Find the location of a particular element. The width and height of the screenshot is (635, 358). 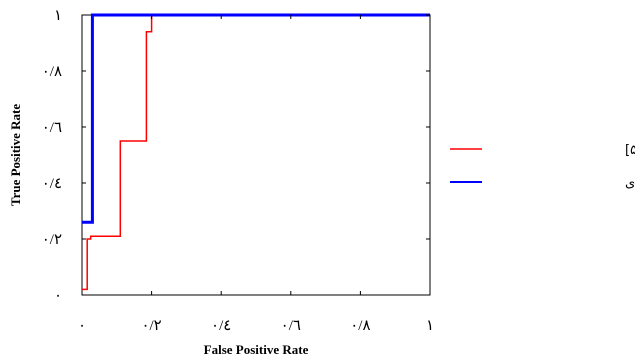

x-tick-label: ٠ is located at coordinates (82, 326).